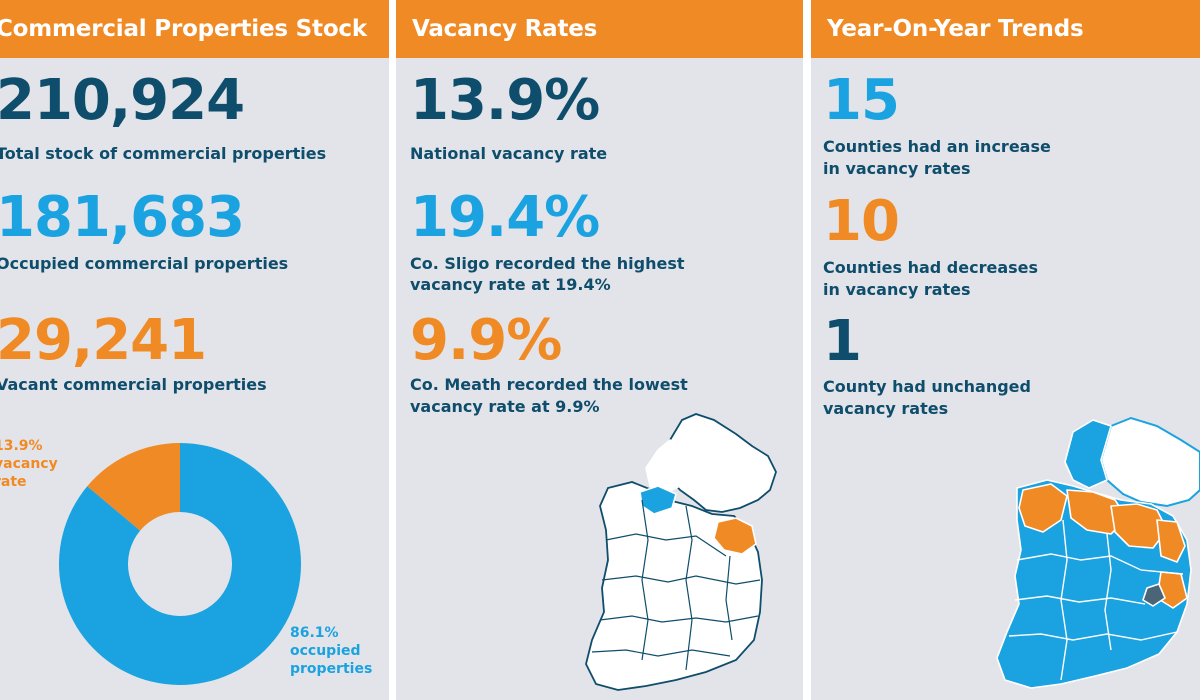 Image resolution: width=1200 pixels, height=700 pixels. What do you see at coordinates (1171, 541) in the screenshot?
I see `trend-map-decrease-east` at bounding box center [1171, 541].